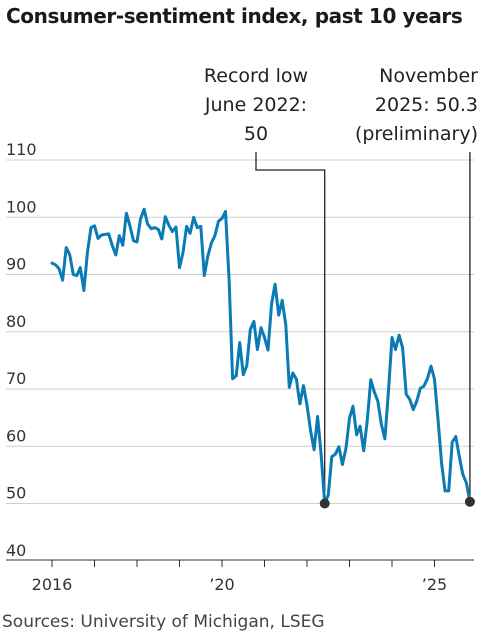  Describe the element at coordinates (16, 435) in the screenshot. I see `y-tick-label: 60` at that location.